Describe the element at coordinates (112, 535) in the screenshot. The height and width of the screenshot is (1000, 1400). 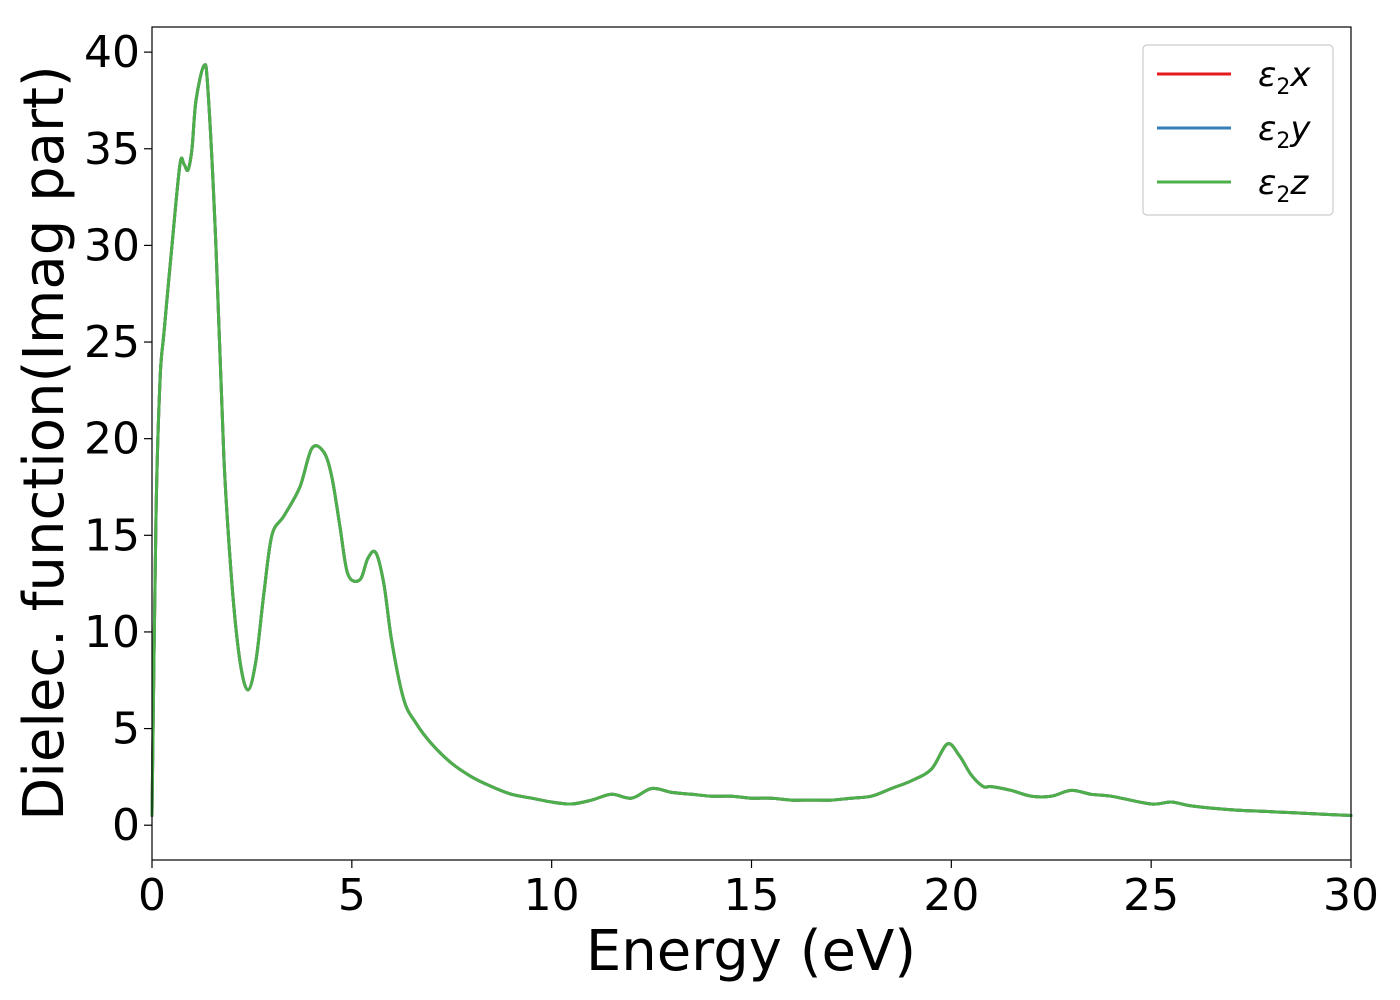
I see `y-tick-label: 15` at that location.